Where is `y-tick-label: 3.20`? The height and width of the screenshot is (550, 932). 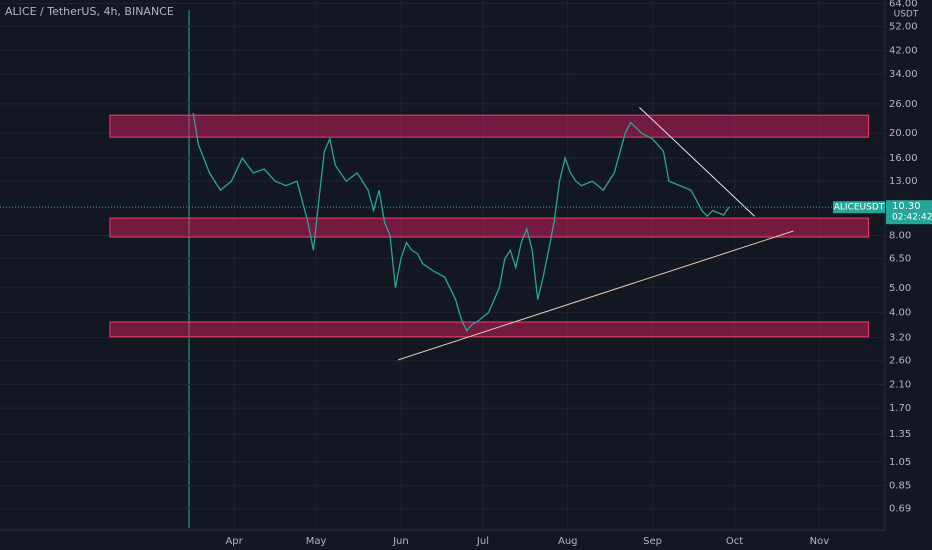
y-tick-label: 3.20 is located at coordinates (900, 338).